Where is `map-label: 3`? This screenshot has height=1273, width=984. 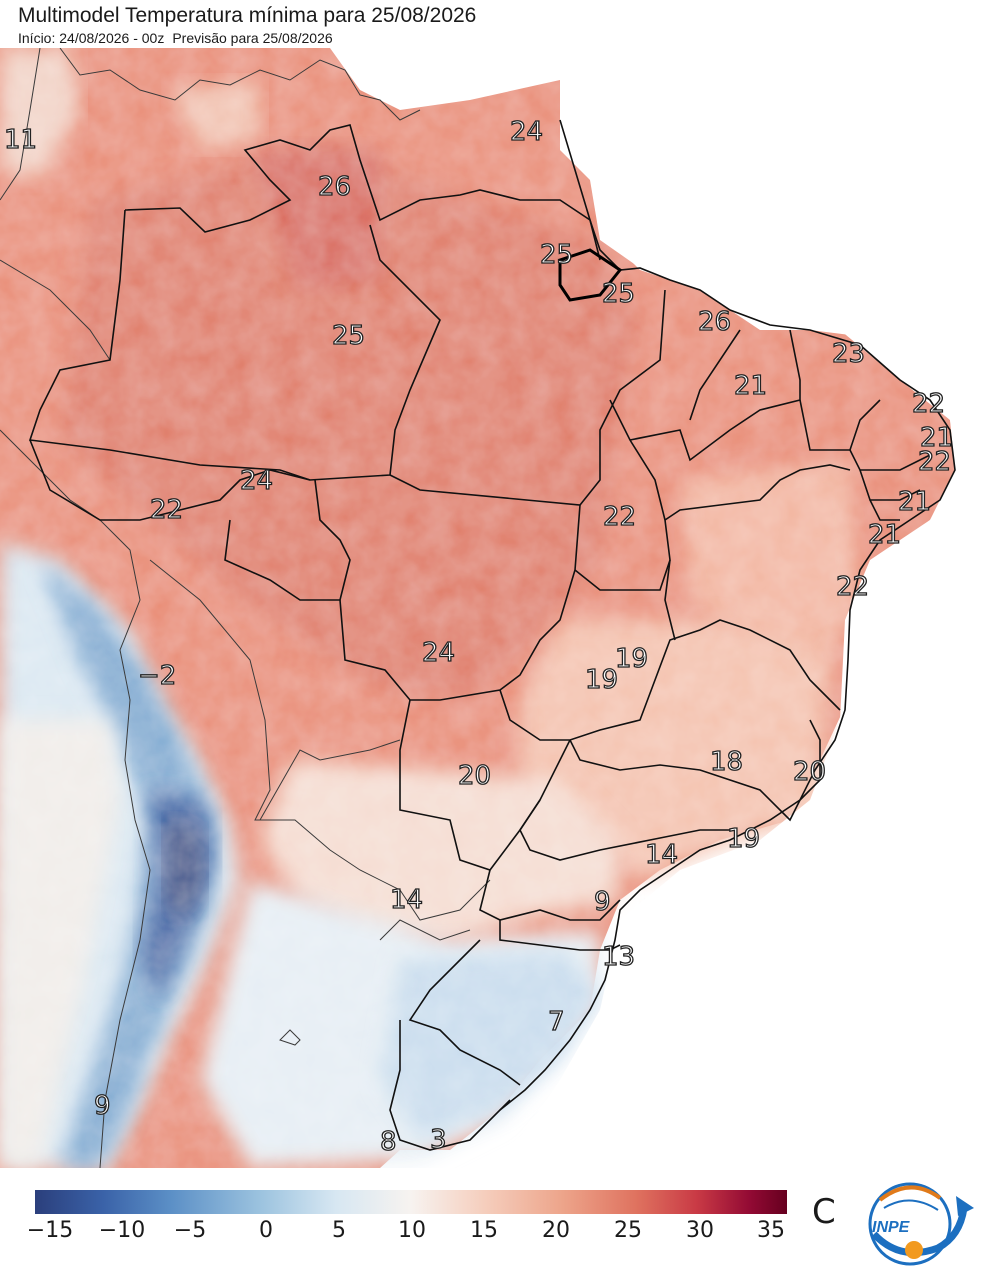 map-label: 3 is located at coordinates (438, 1140).